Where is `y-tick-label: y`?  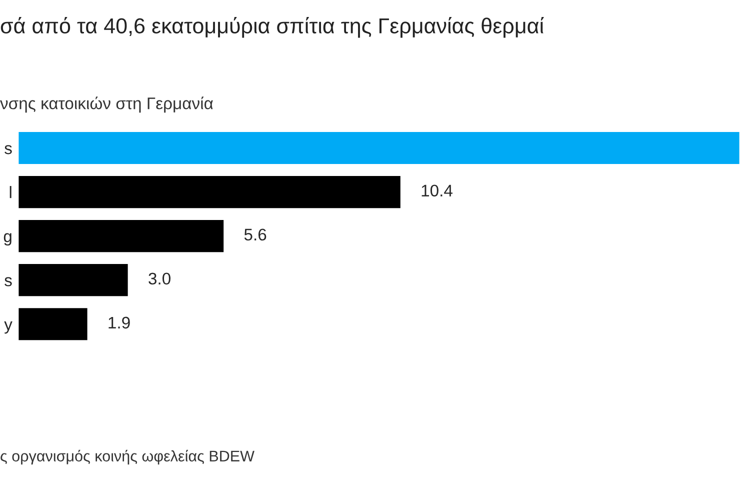 y-tick-label: y is located at coordinates (8, 327).